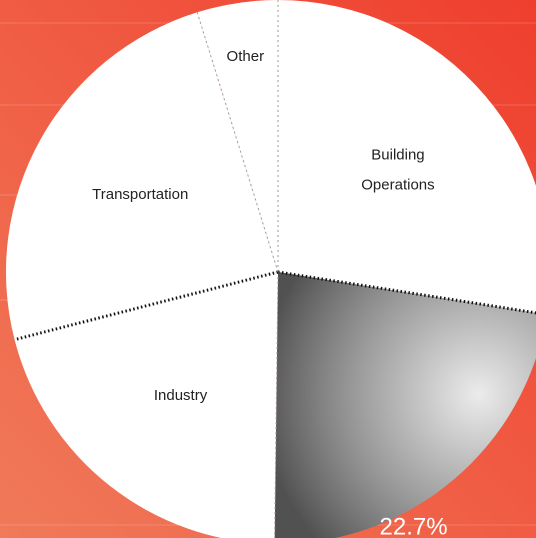 This screenshot has width=536, height=538. What do you see at coordinates (397, 170) in the screenshot?
I see `slice-label: Building Operations` at bounding box center [397, 170].